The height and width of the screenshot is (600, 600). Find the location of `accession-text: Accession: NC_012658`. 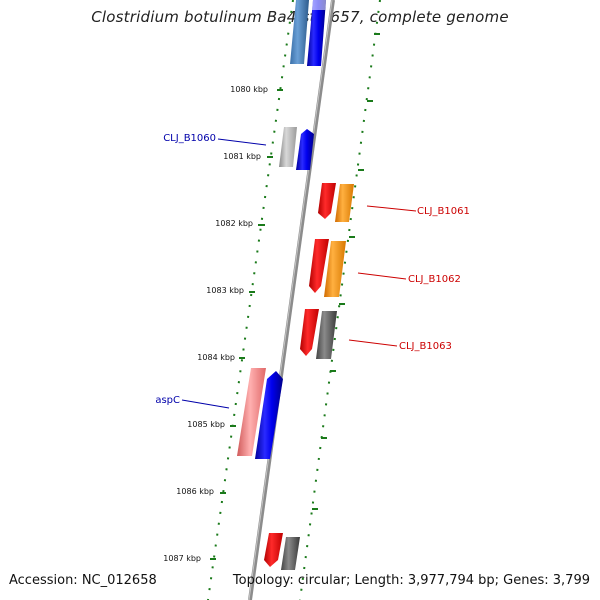

accession-text: Accession: NC_012658 is located at coordinates (83, 580).